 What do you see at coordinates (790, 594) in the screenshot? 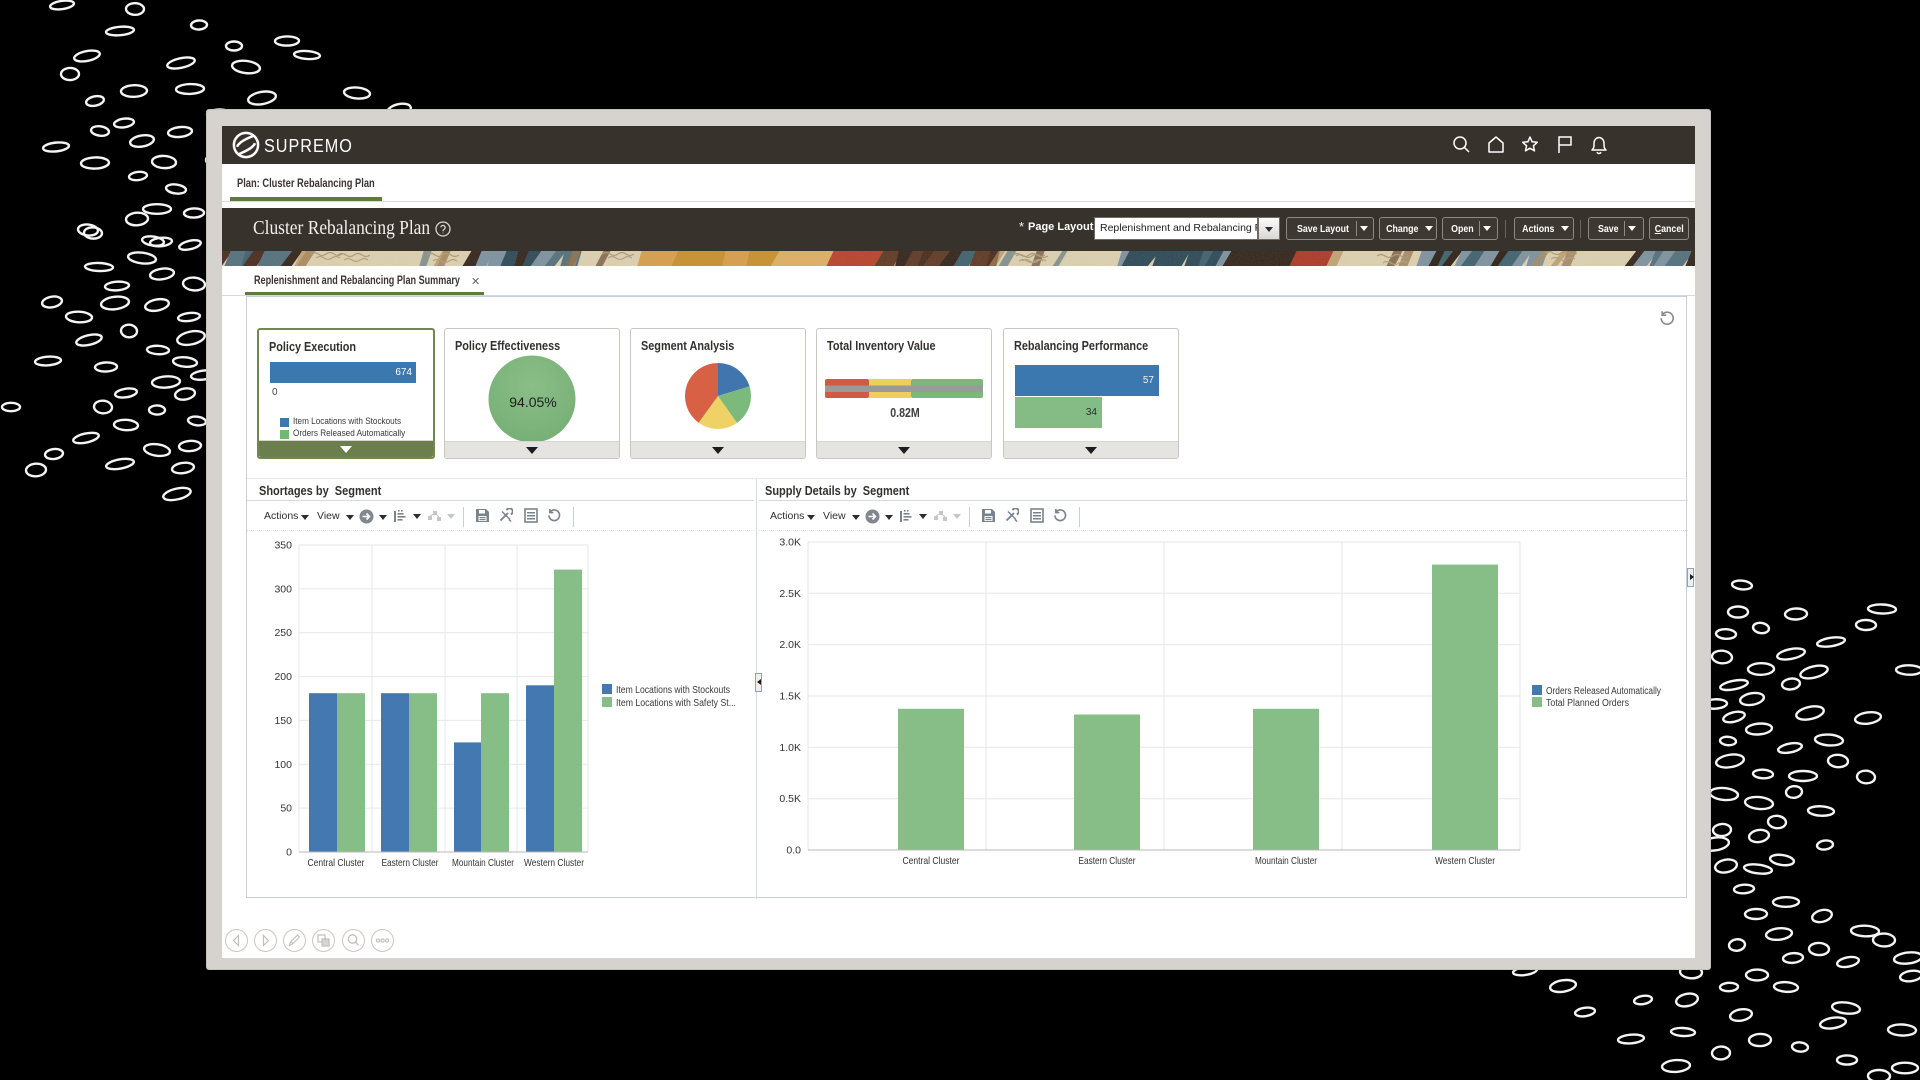
I see `svg-text: 2.5K` at bounding box center [790, 594].